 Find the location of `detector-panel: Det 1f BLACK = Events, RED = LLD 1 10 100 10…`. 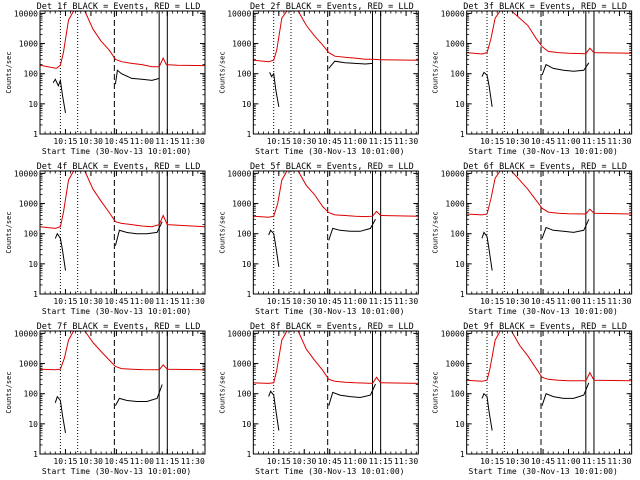

detector-panel: Det 1f BLACK = Events, RED = LLD 1 10 100 10… is located at coordinates (105, 79).